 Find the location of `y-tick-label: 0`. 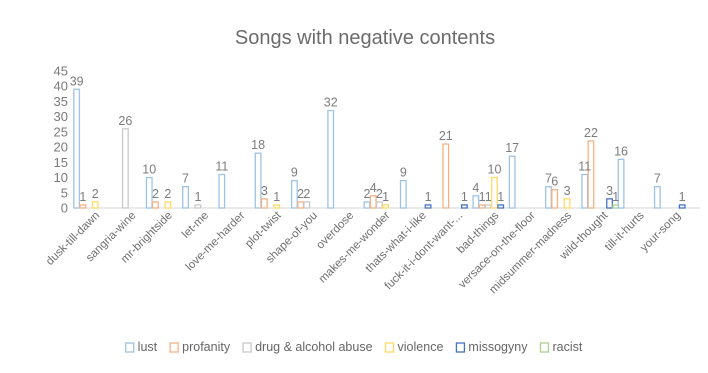

y-tick-label: 0 is located at coordinates (64, 208).